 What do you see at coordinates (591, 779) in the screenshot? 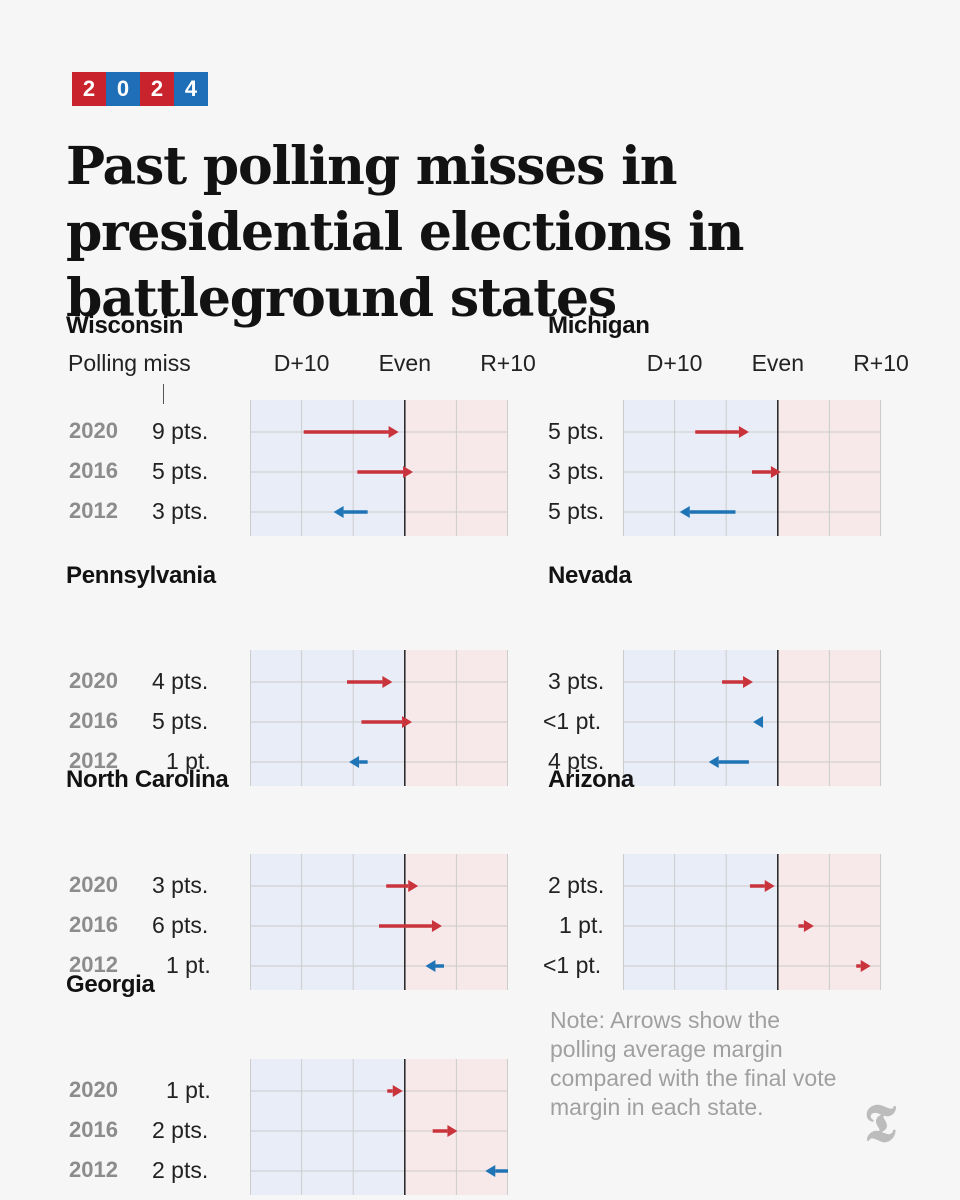
I see `state-title: Arizona` at bounding box center [591, 779].